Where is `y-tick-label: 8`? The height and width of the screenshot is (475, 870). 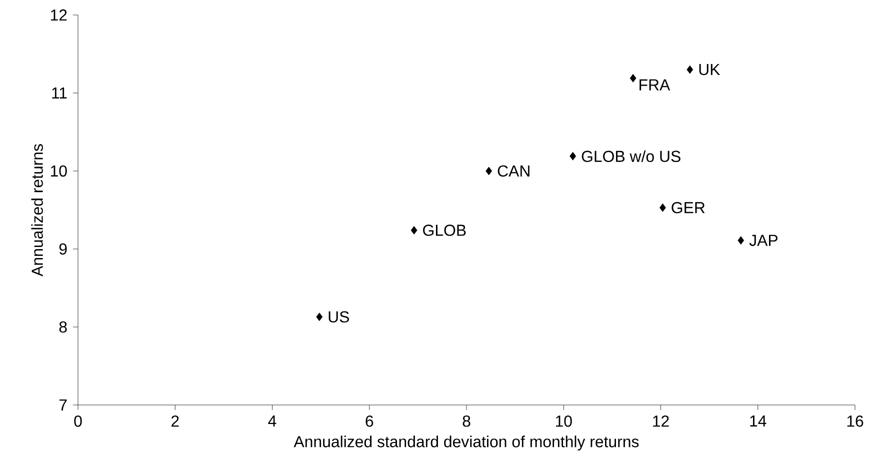
y-tick-label: 8 is located at coordinates (63, 327).